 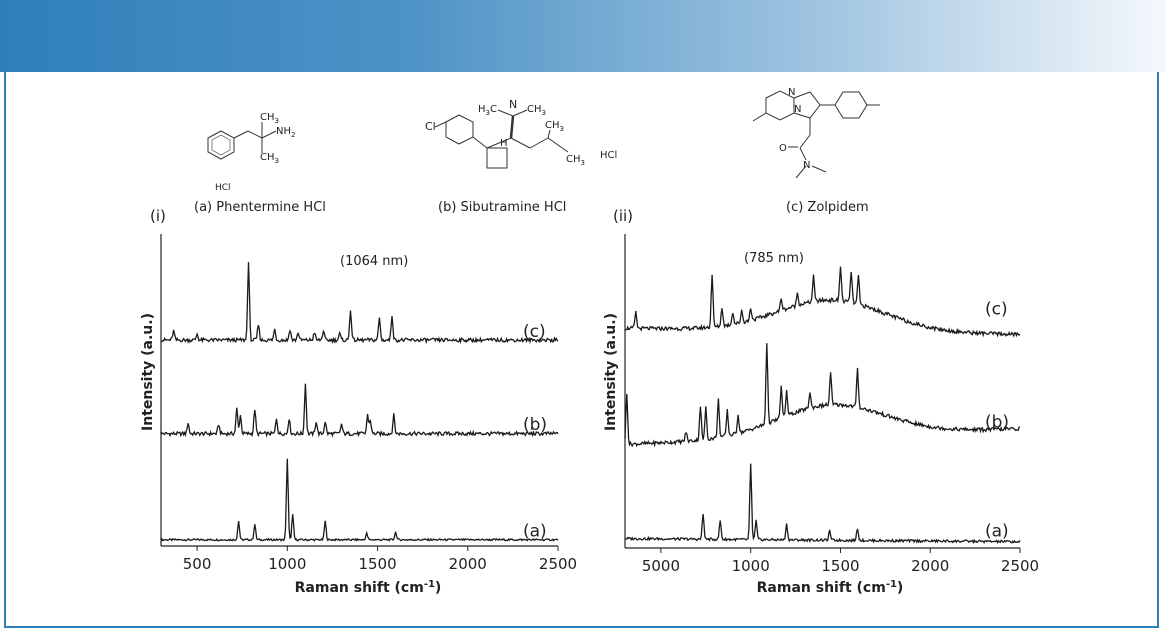 What do you see at coordinates (803, 154) in the screenshot?
I see `zolpidem-bond-amide` at bounding box center [803, 154].